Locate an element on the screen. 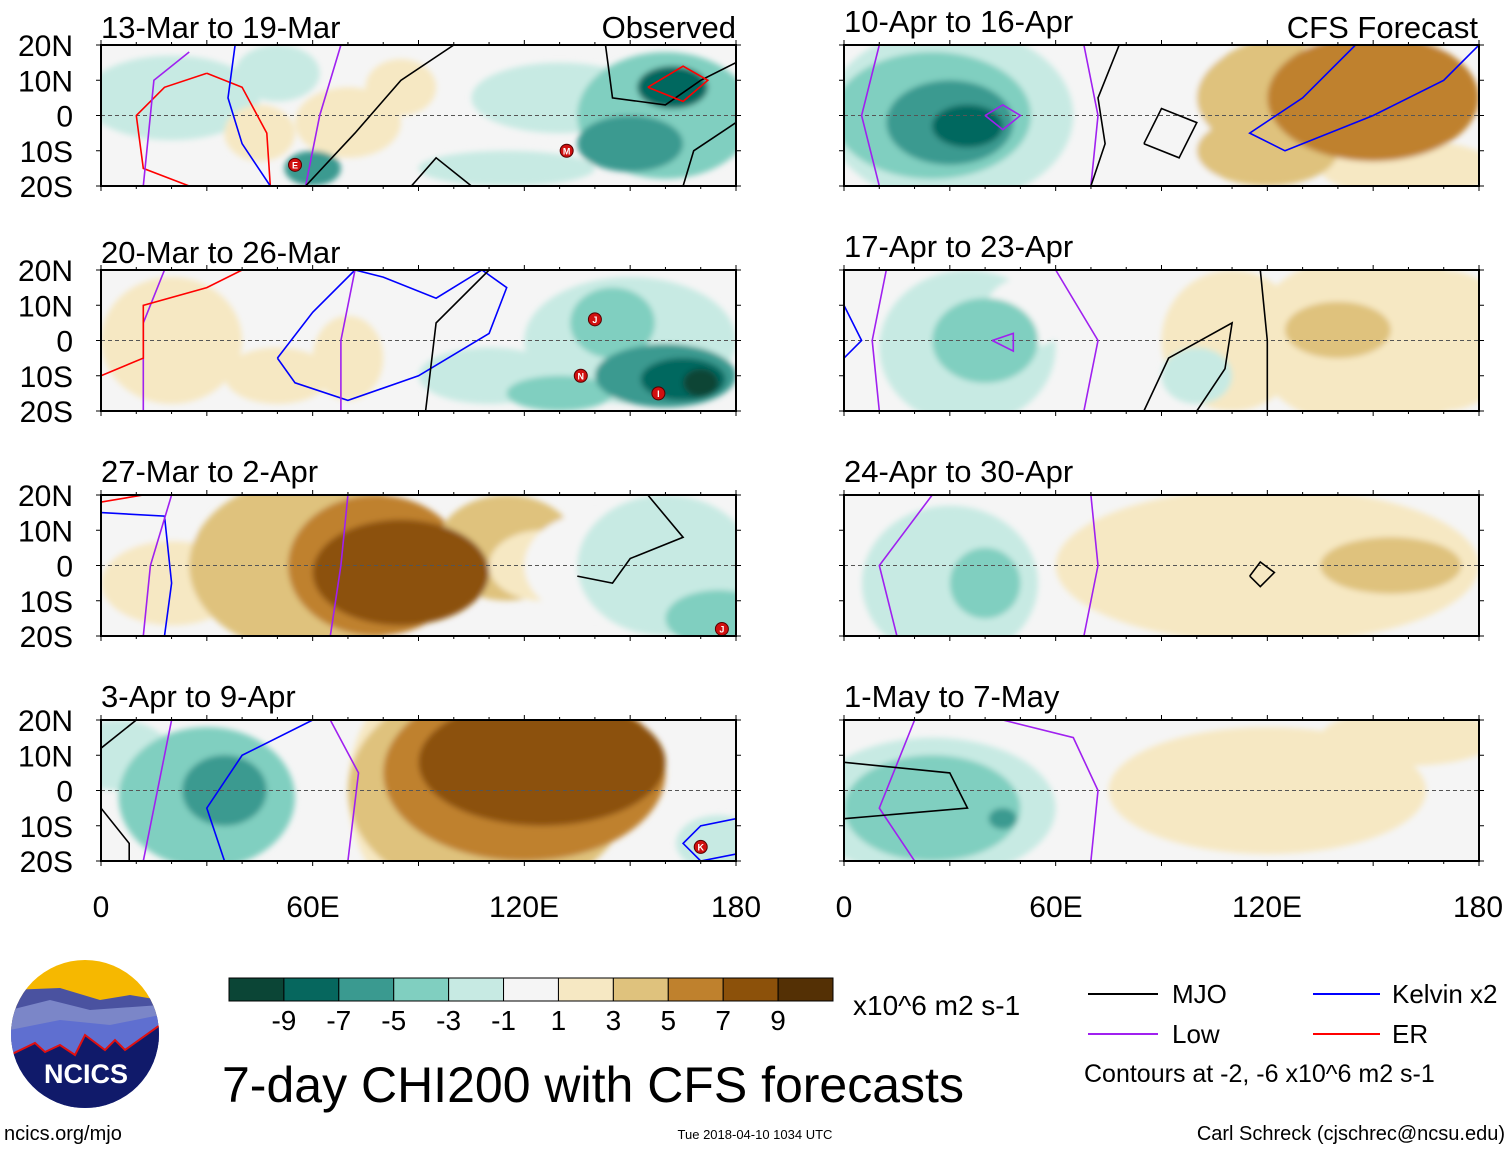 The image size is (1510, 1154). longitude-labels-right: 0 60E 120E 180 is located at coordinates (1169, 907).